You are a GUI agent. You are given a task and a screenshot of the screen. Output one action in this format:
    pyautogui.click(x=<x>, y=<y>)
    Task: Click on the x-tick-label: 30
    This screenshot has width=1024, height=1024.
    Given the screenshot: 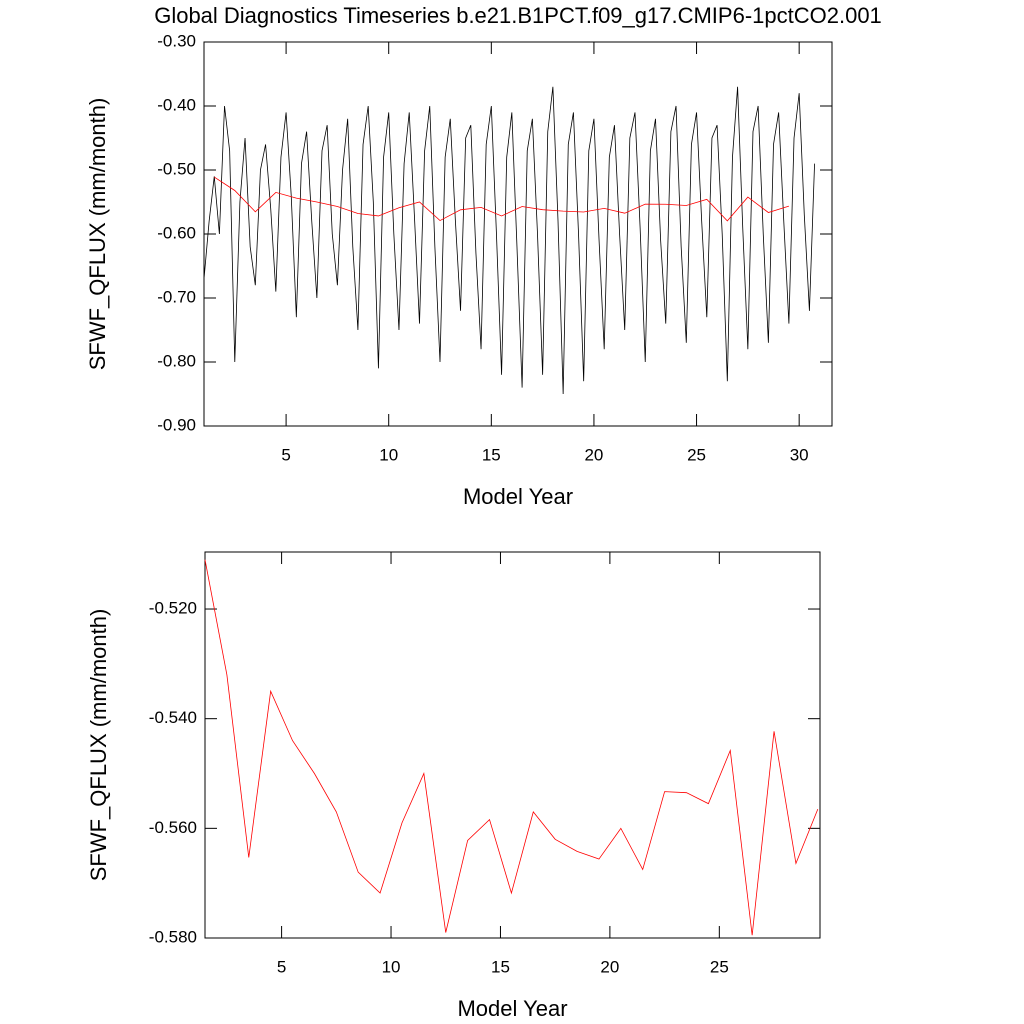 What is the action you would take?
    pyautogui.click(x=799, y=454)
    